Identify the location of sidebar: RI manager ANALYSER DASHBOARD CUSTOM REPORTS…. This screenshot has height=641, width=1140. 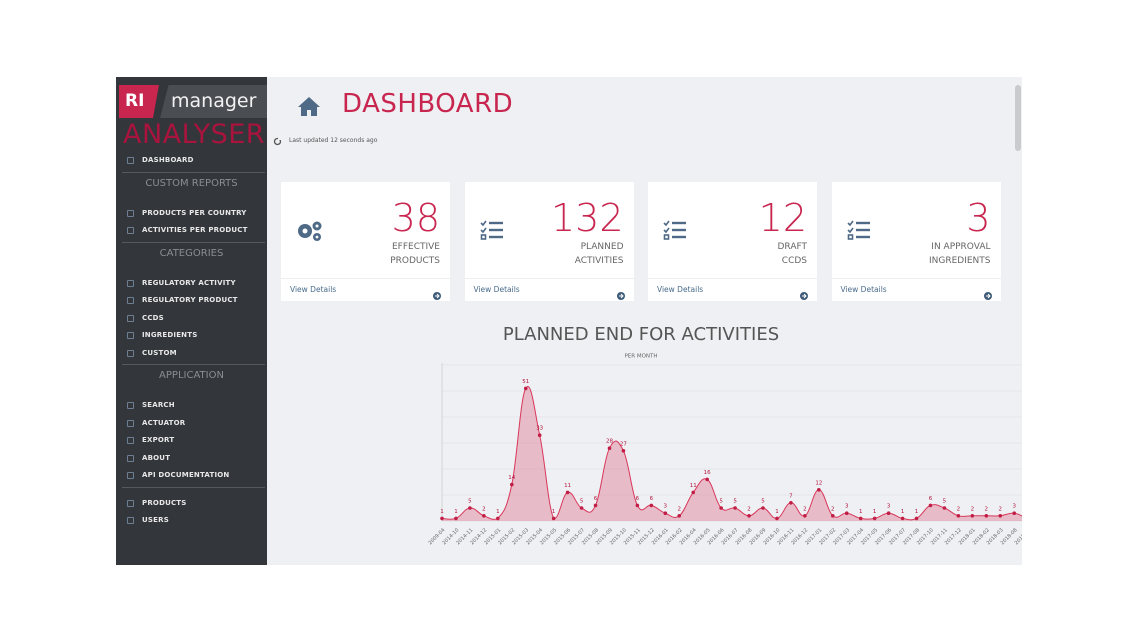
(191, 321).